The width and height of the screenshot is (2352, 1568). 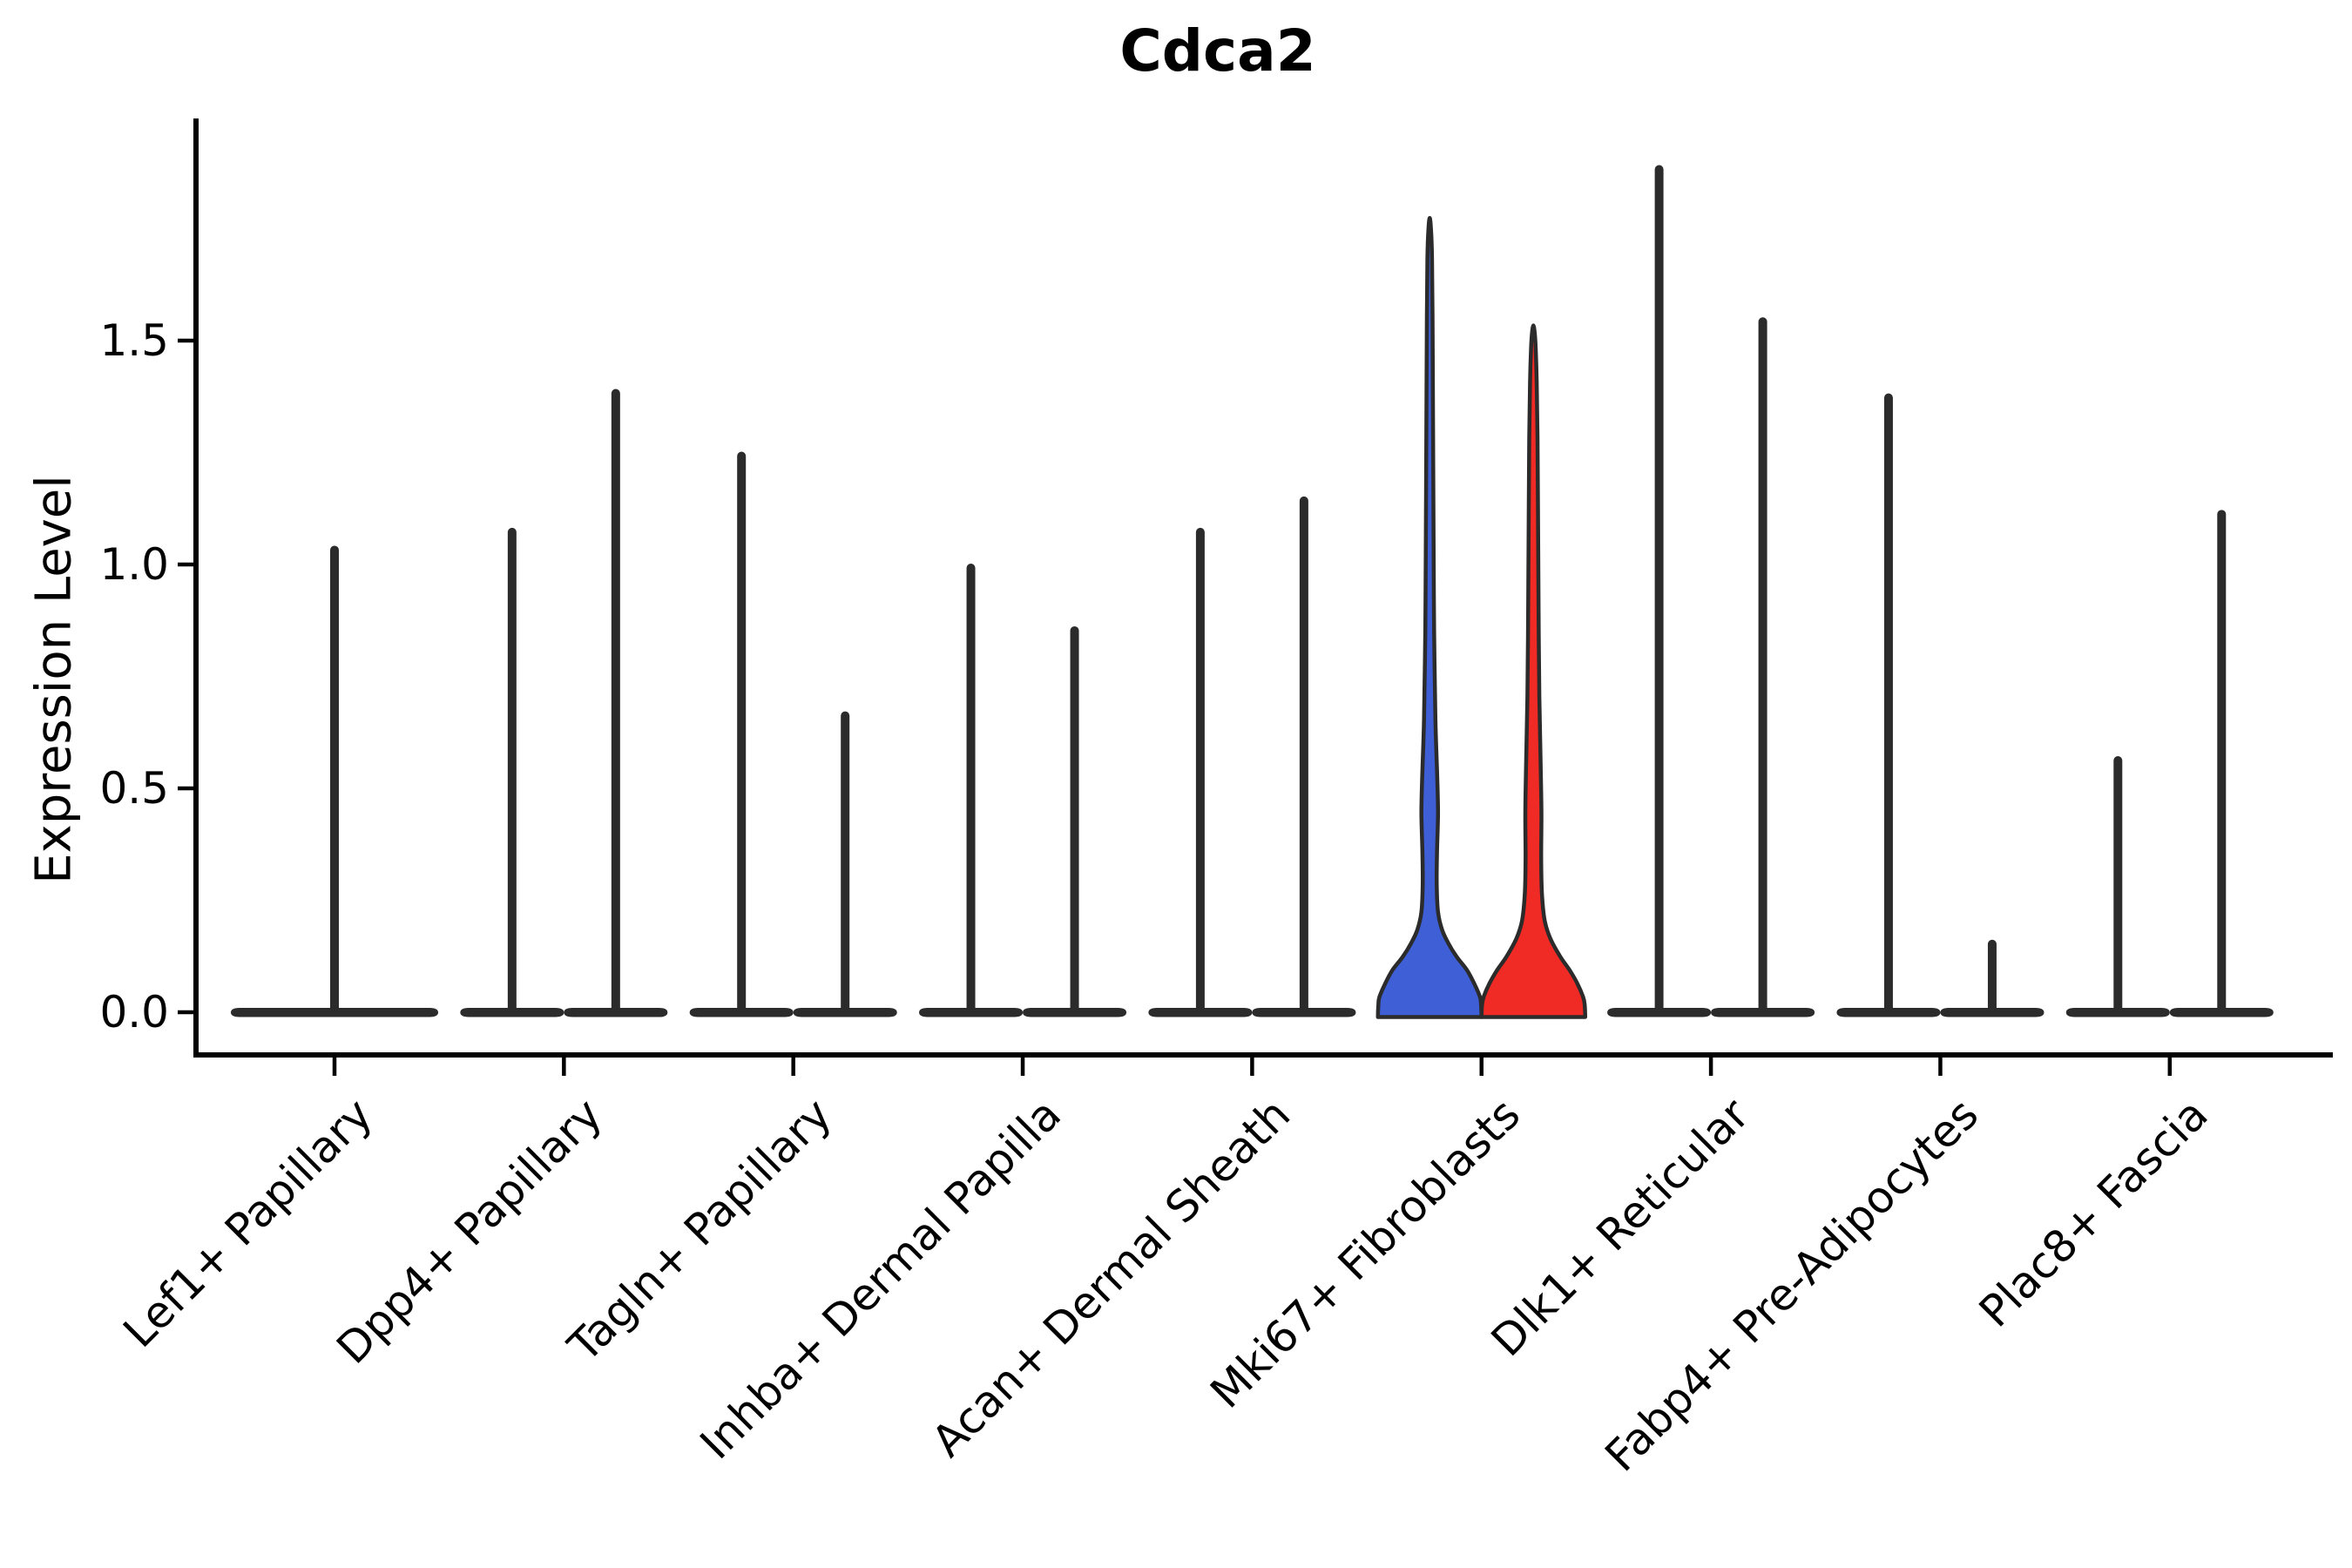 I want to click on violin-body-group1, so click(x=1429, y=617).